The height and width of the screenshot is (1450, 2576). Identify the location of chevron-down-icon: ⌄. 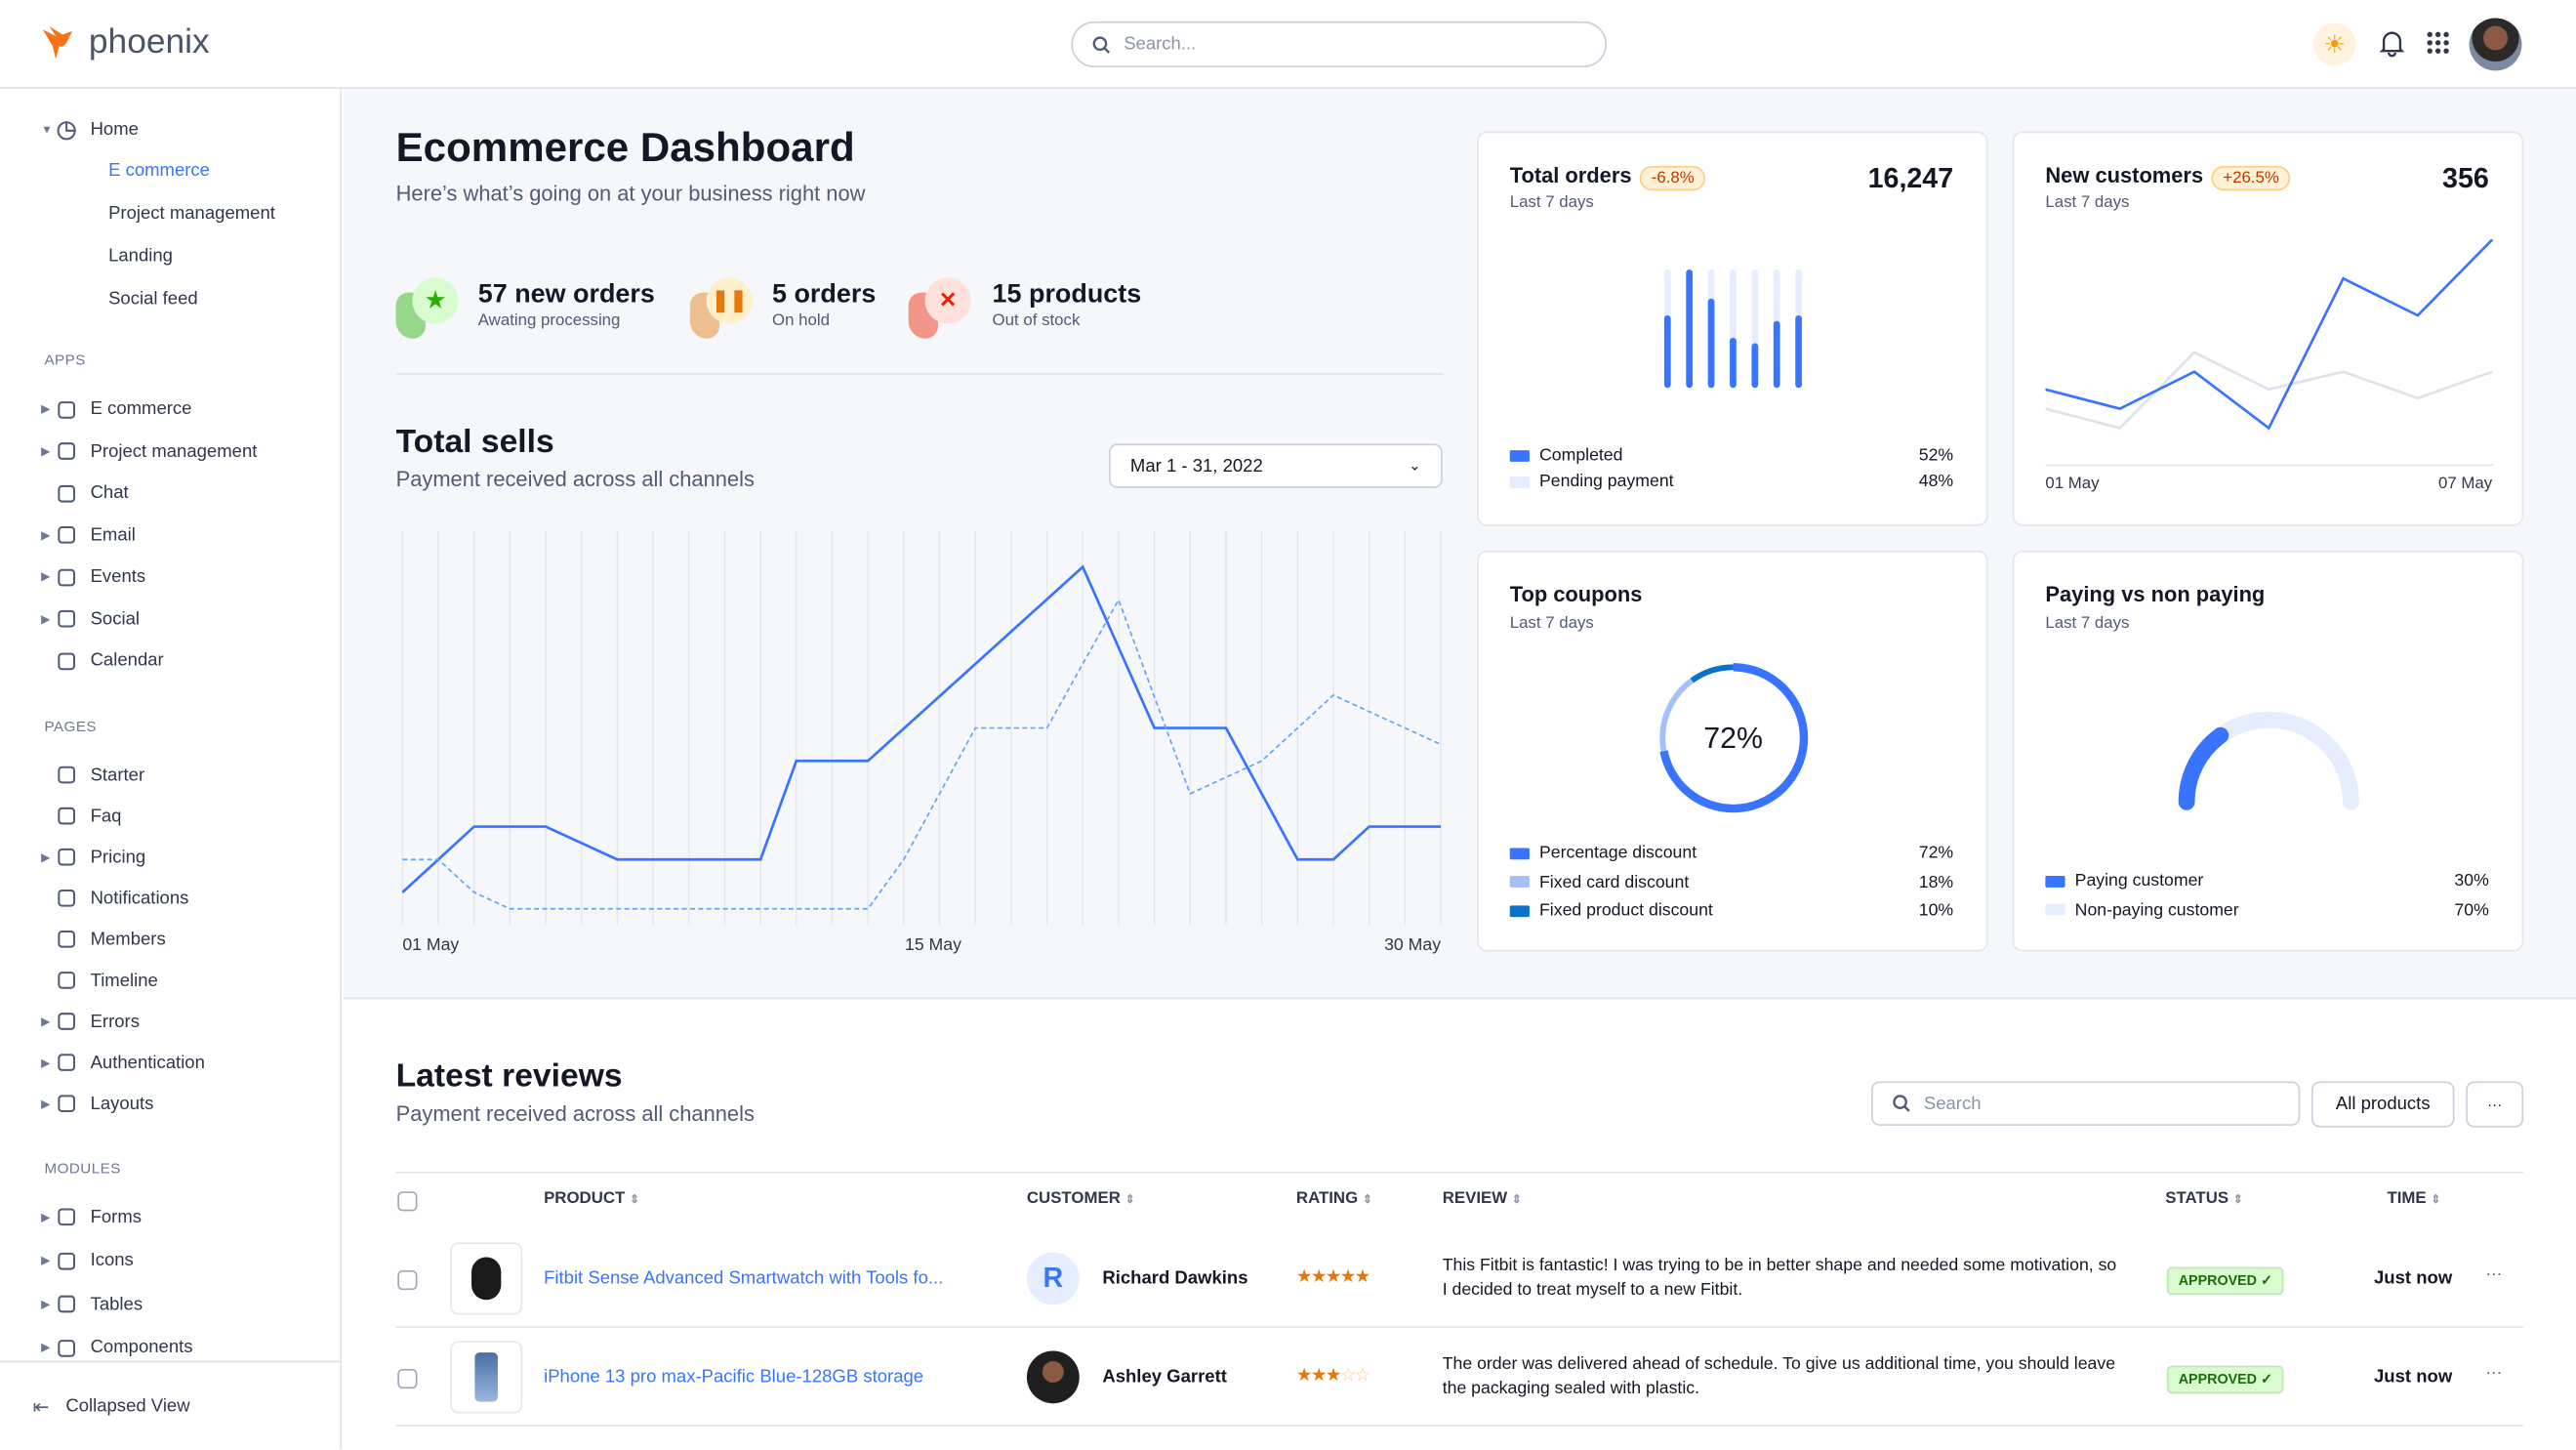
(1415, 465).